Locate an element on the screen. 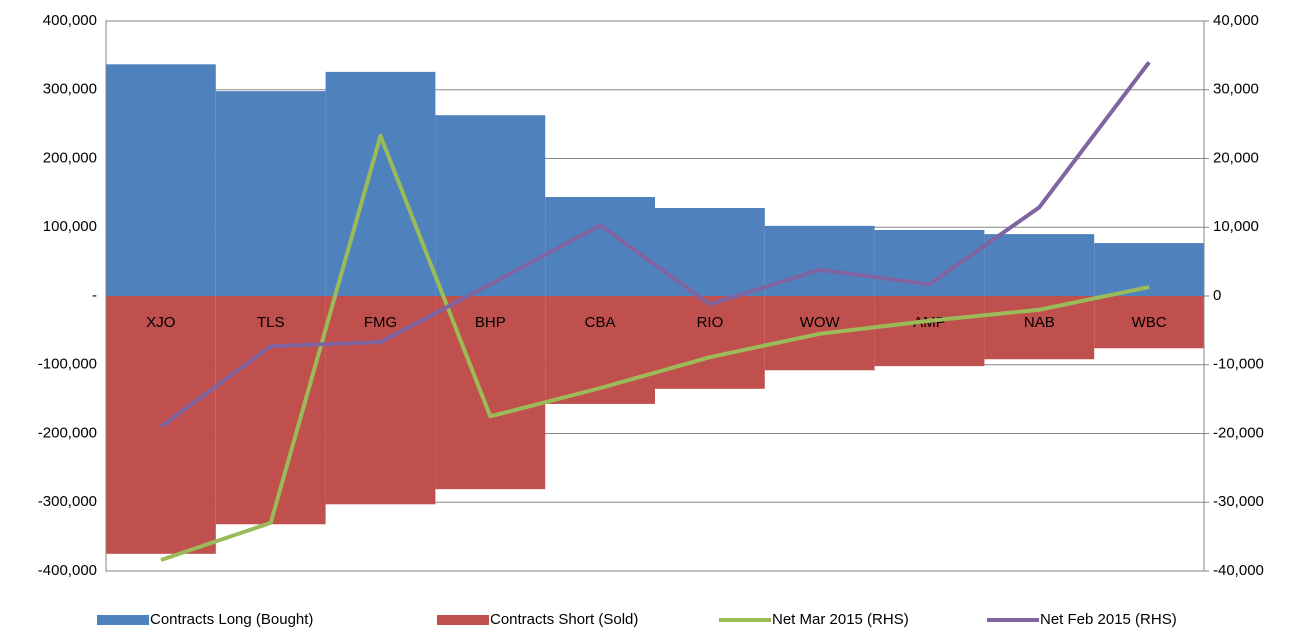  x-tick-label: XJO is located at coordinates (160, 322).